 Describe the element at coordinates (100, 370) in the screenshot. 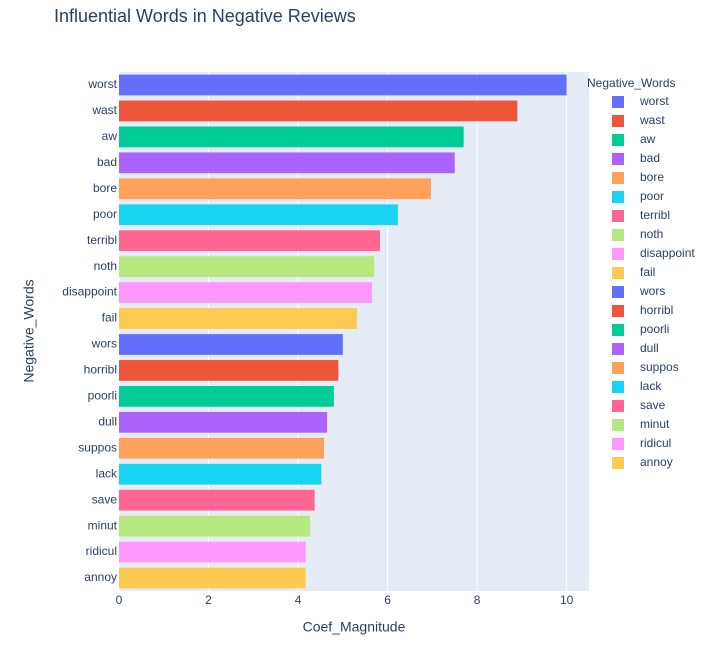

I see `y-tick-label: horribl` at that location.